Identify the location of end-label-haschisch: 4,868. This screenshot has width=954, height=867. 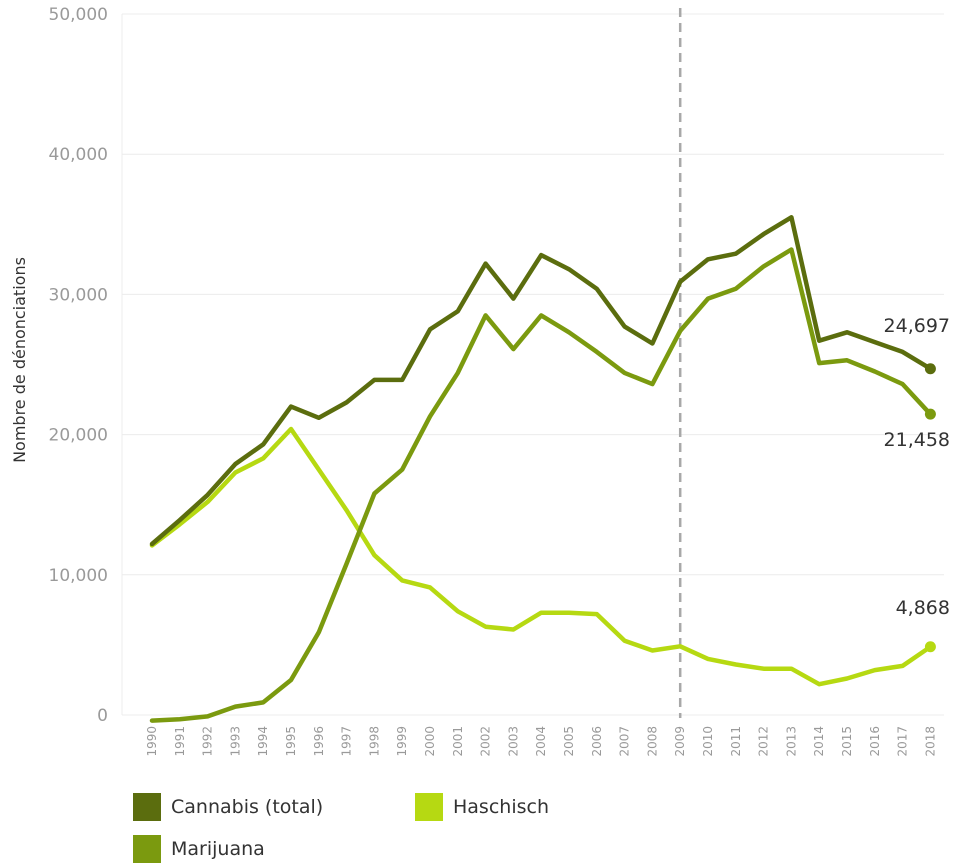
(923, 608).